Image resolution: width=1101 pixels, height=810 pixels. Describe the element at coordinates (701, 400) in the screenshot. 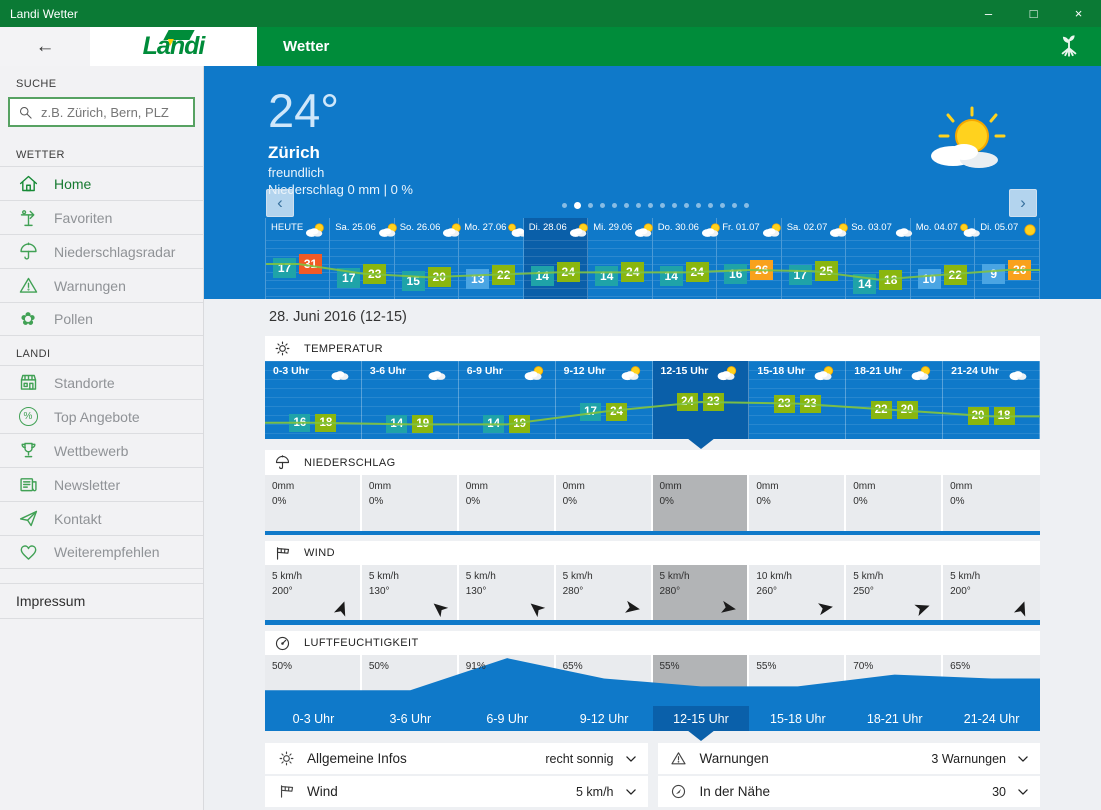

I see `temperature-hour-column: 12-15 Uhr 24 23` at that location.